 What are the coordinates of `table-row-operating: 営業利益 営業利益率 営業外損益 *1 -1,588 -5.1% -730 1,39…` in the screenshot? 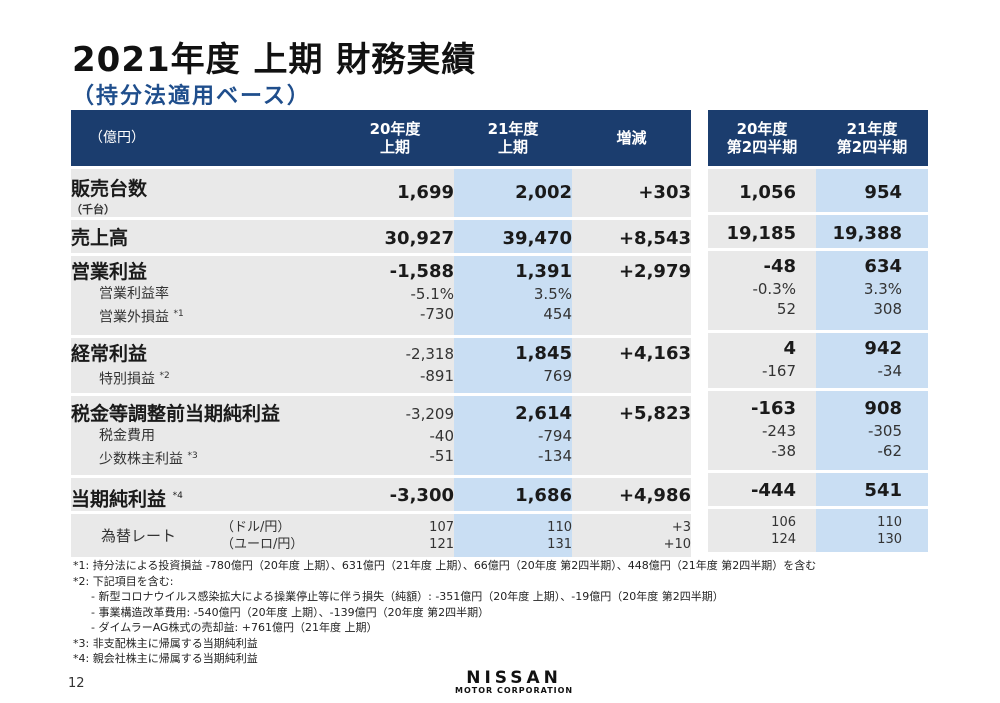 It's located at (381, 296).